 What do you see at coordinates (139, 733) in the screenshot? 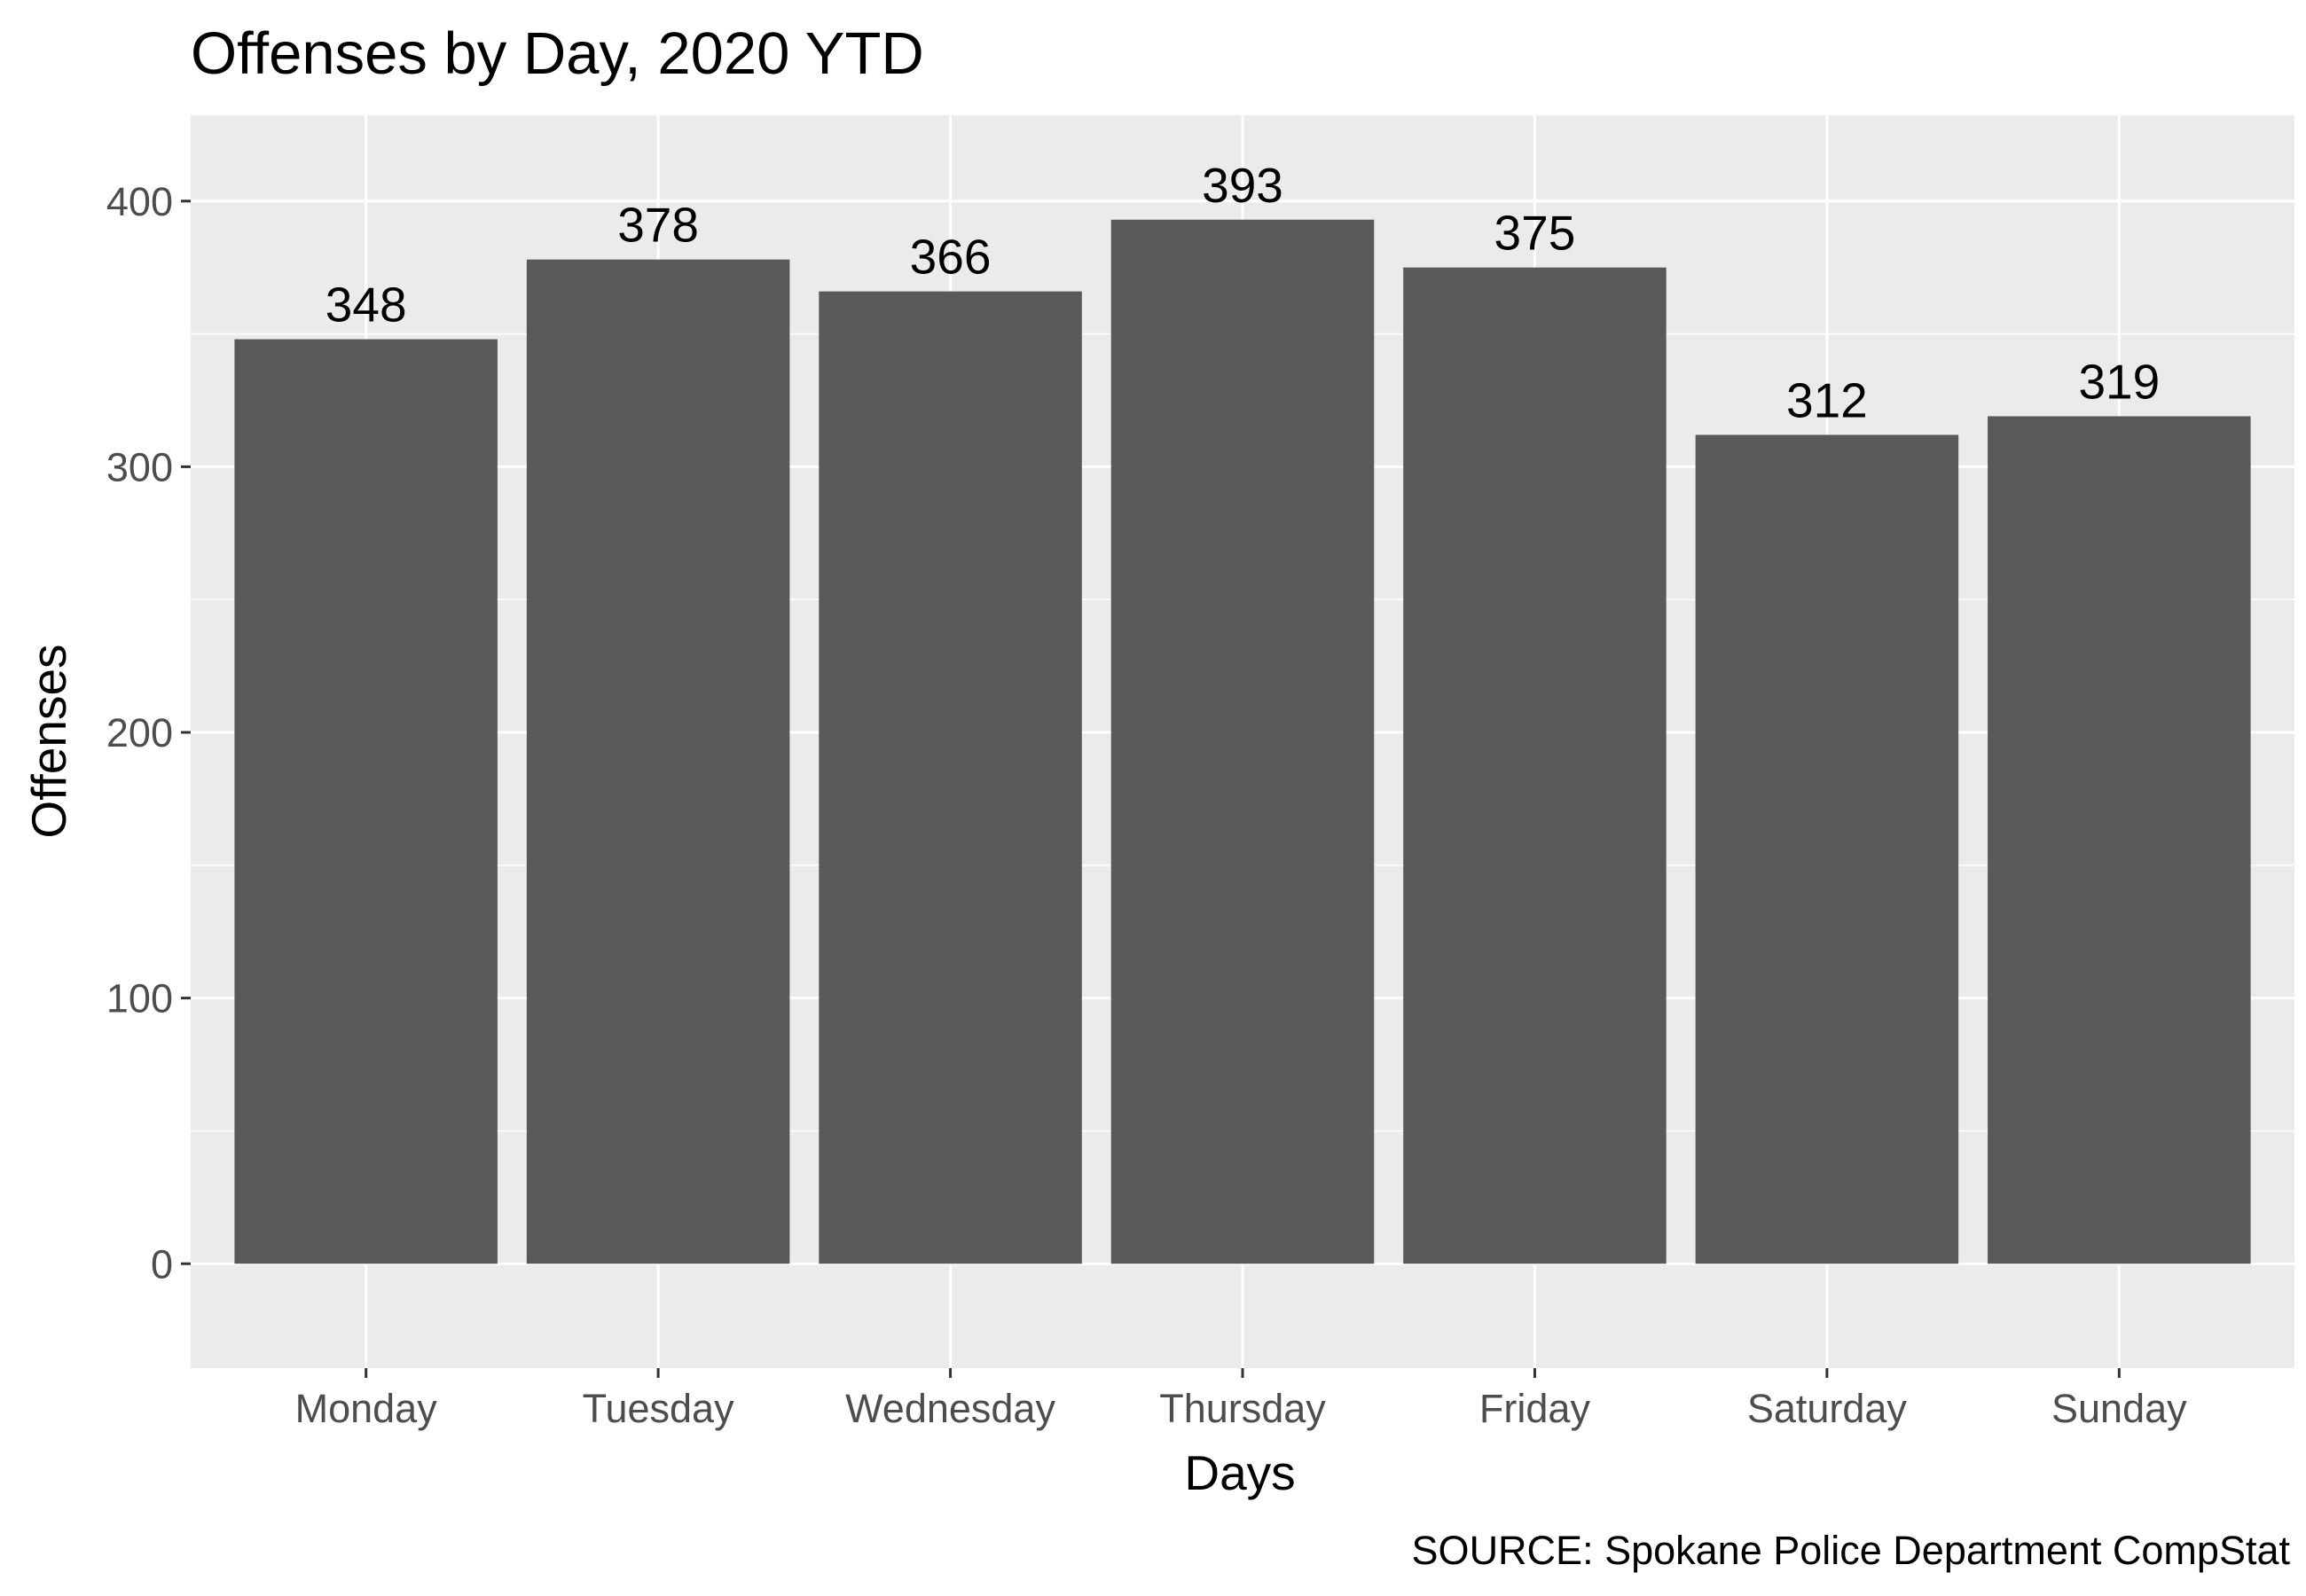
I see `y-tick-label: 200` at bounding box center [139, 733].